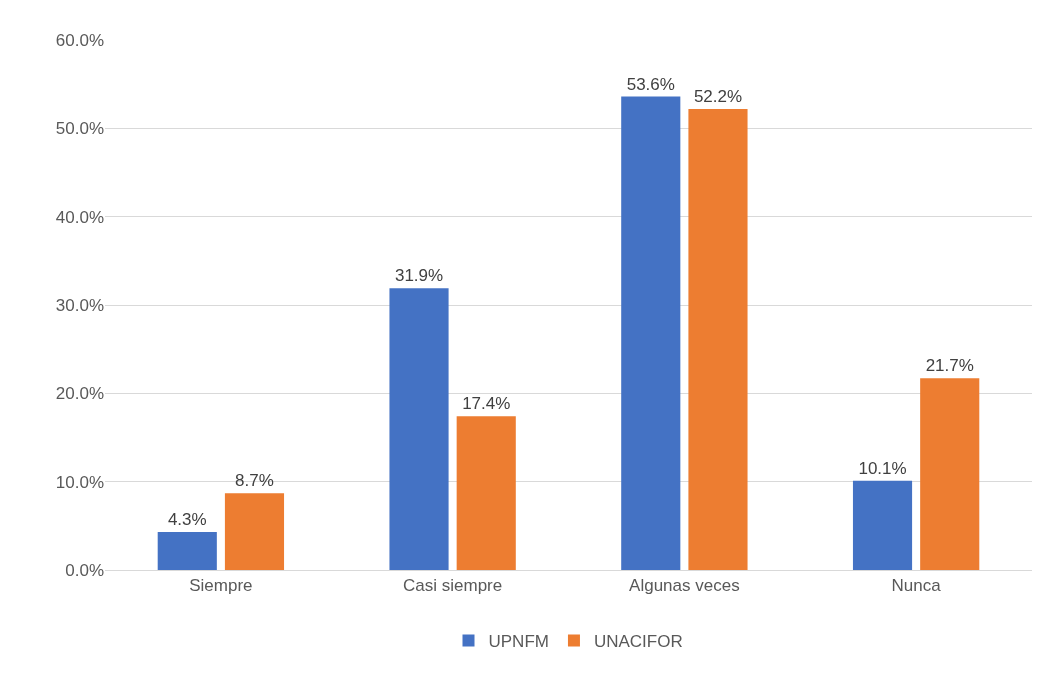  What do you see at coordinates (453, 586) in the screenshot?
I see `x-tick-label: Casi siempre` at bounding box center [453, 586].